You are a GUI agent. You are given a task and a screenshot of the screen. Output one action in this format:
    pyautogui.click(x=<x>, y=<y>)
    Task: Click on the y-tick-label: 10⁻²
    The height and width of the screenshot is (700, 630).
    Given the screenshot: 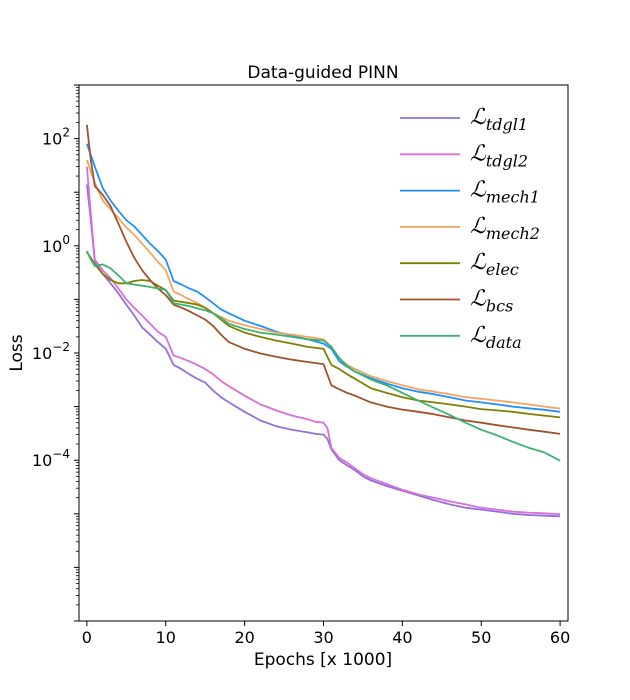 What is the action you would take?
    pyautogui.click(x=51, y=351)
    